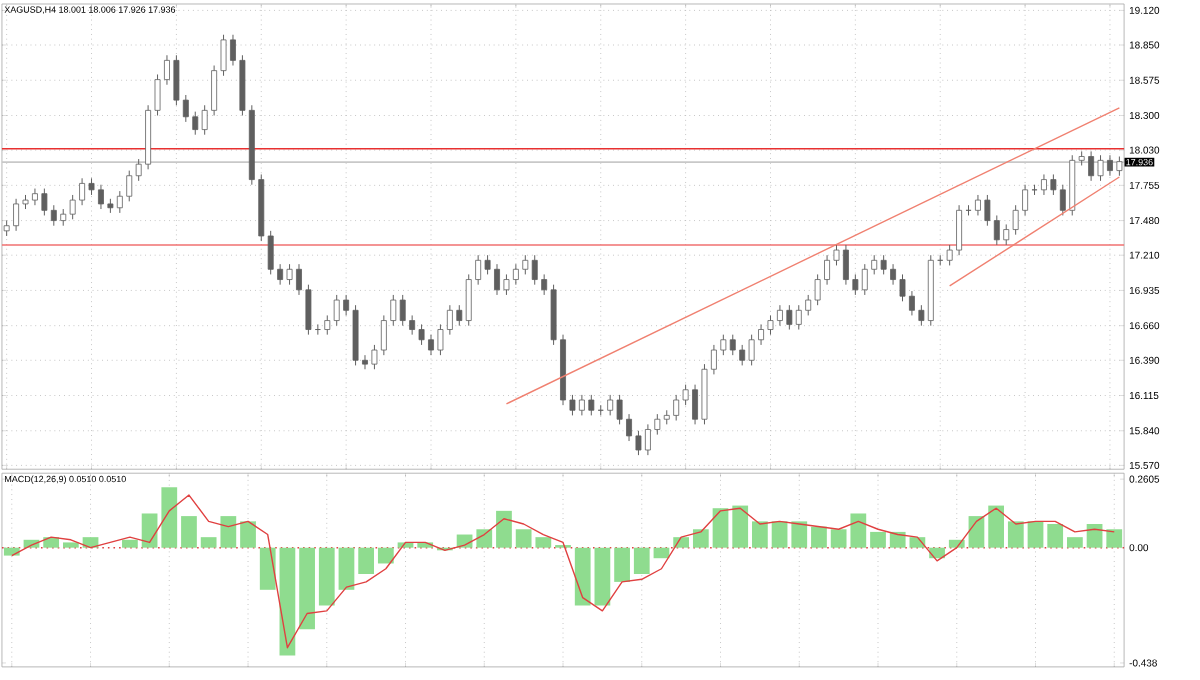 This screenshot has width=1200, height=680. Describe the element at coordinates (327, 324) in the screenshot. I see `candlestick` at that location.